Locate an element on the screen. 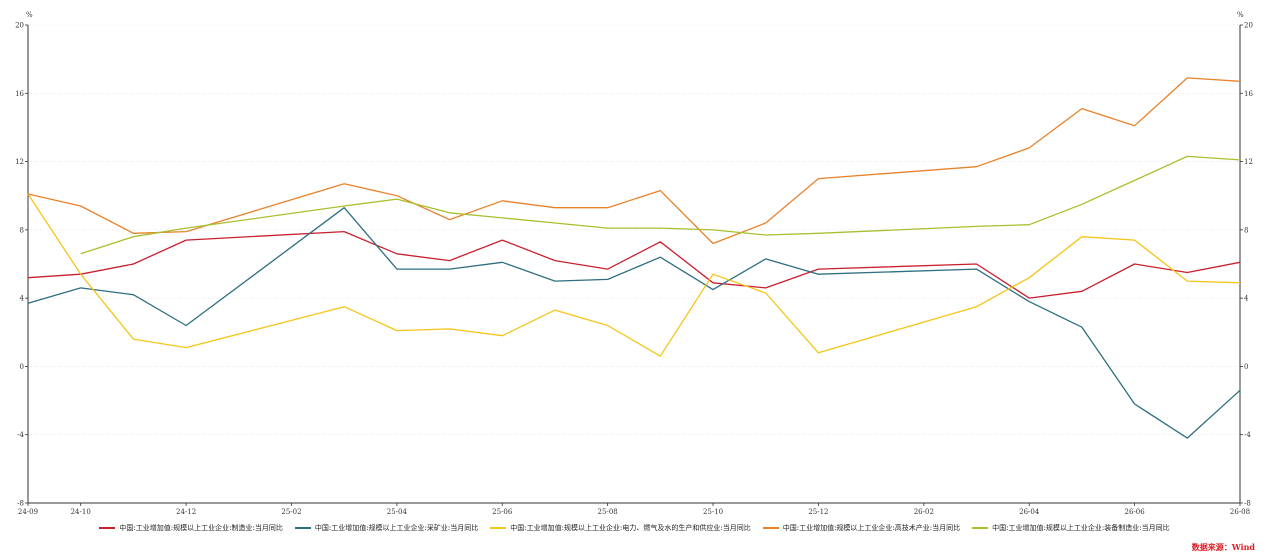  right-y-tick-label: 20 is located at coordinates (1248, 26).